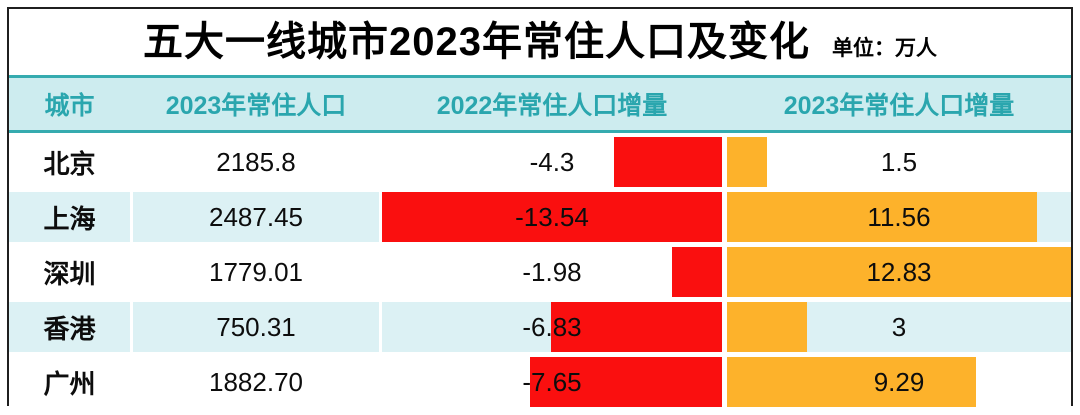 This screenshot has width=1080, height=415. I want to click on city-cell: 香港, so click(69, 327).